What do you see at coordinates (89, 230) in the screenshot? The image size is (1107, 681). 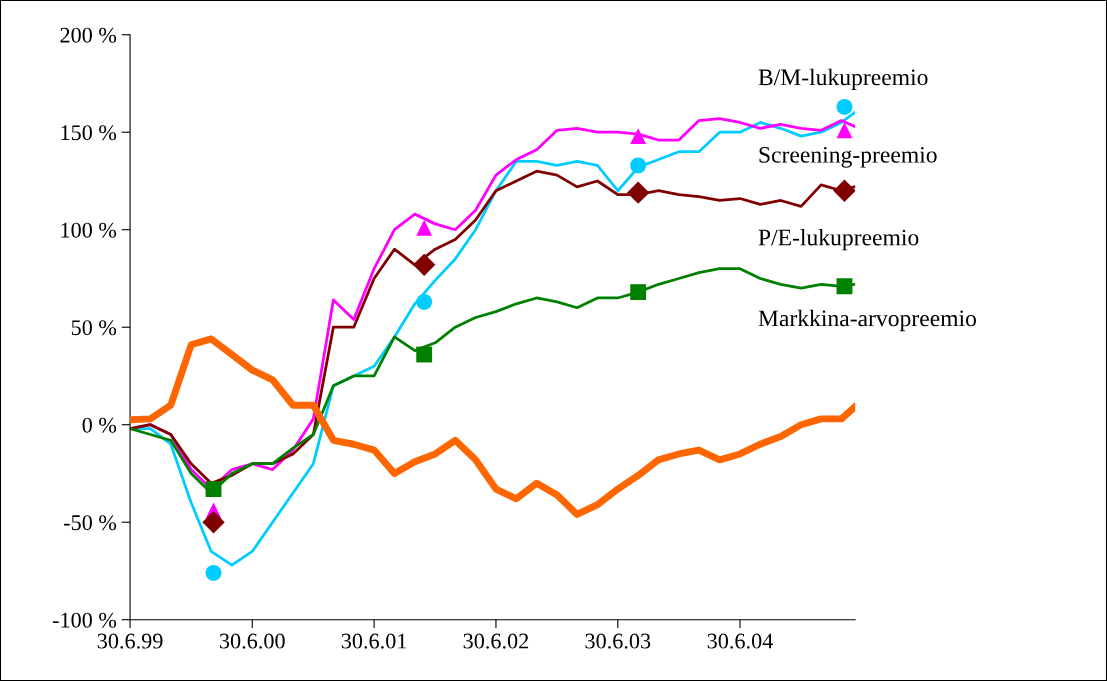 I see `y-tick-label: 100 %` at bounding box center [89, 230].